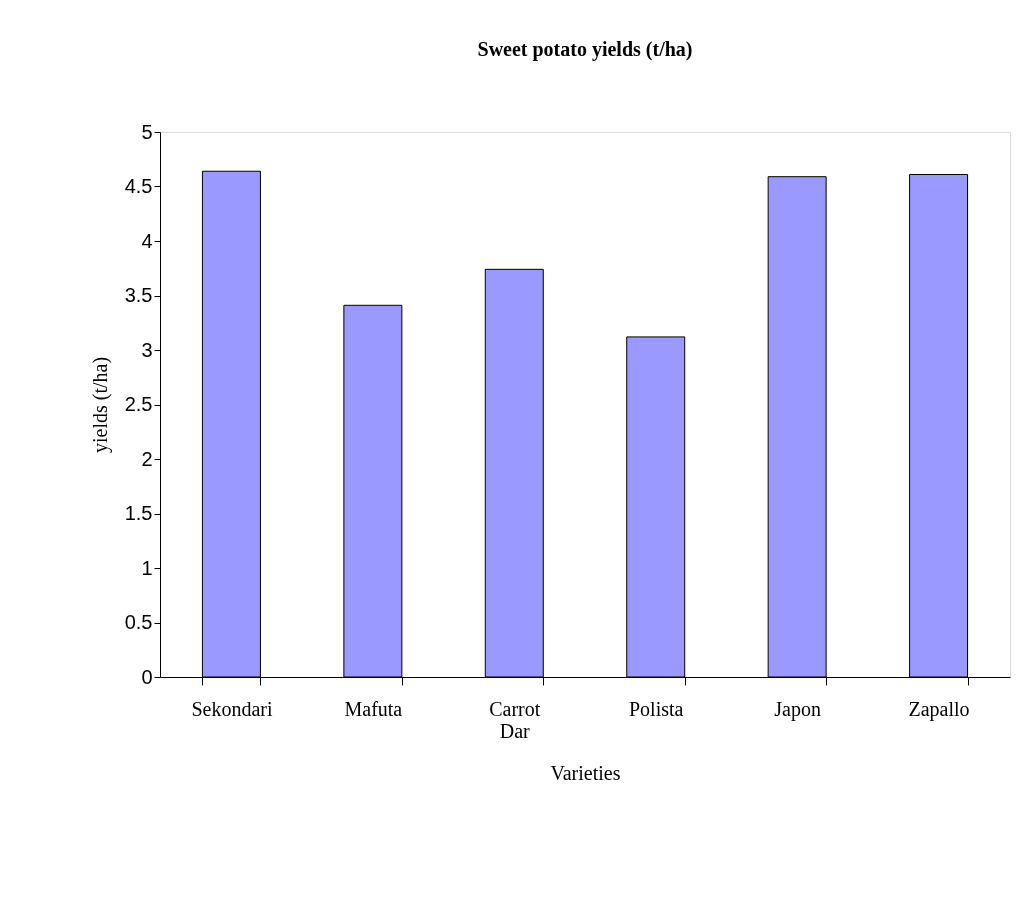 This screenshot has height=900, width=1032. I want to click on y-tick-label: 5, so click(147, 131).